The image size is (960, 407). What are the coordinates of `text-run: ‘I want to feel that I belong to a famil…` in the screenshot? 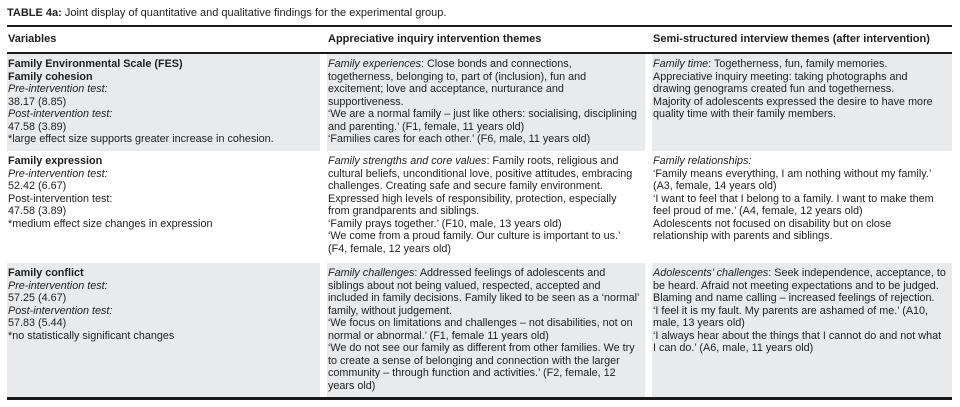 It's located at (793, 205).